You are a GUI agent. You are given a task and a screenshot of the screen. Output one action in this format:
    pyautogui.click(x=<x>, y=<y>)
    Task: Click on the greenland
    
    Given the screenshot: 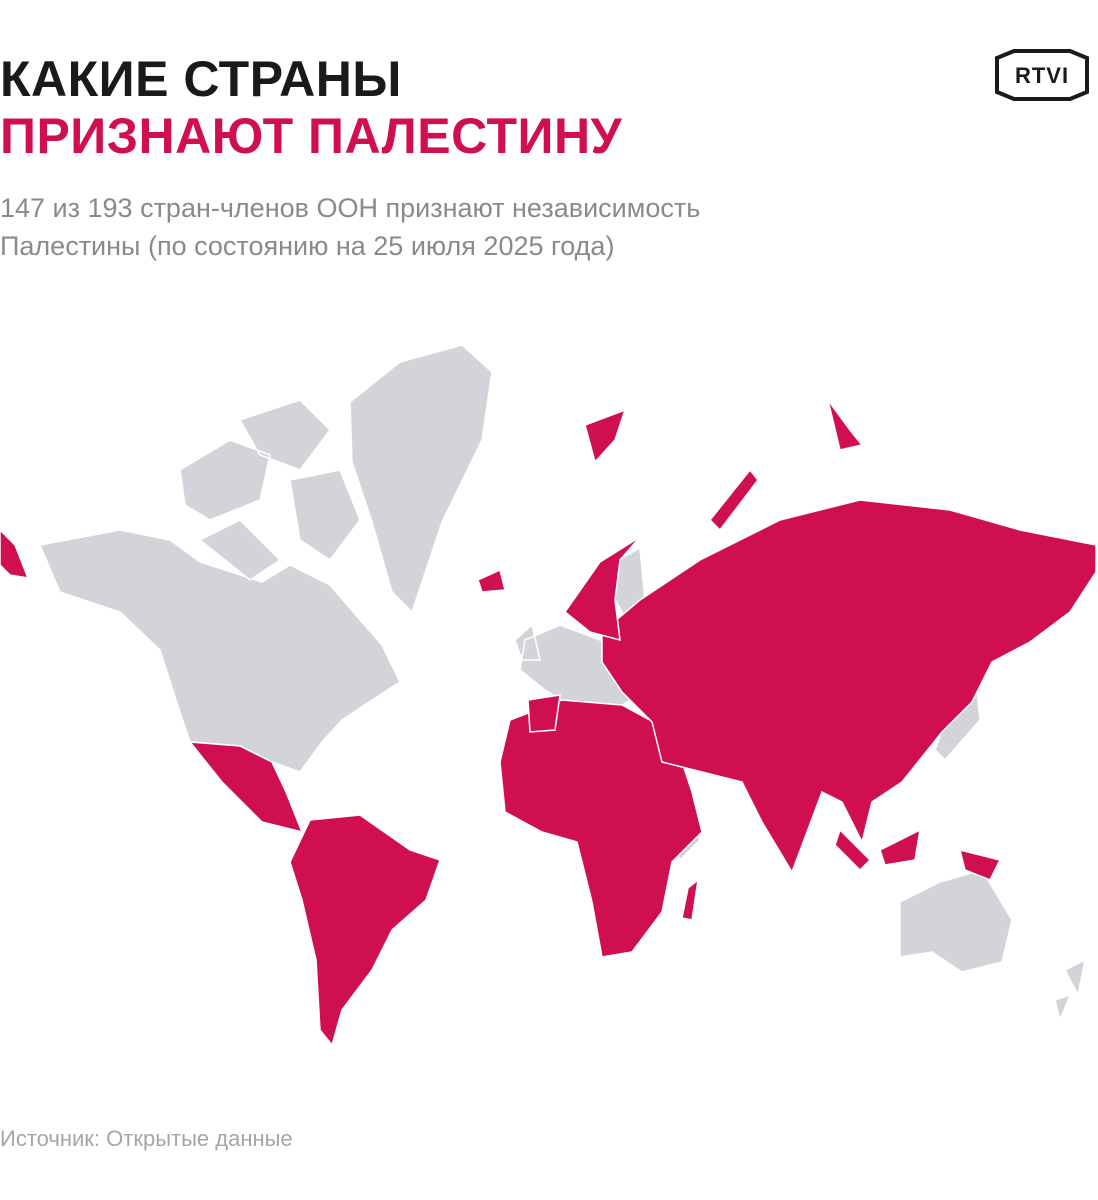 What is the action you would take?
    pyautogui.click(x=421, y=479)
    